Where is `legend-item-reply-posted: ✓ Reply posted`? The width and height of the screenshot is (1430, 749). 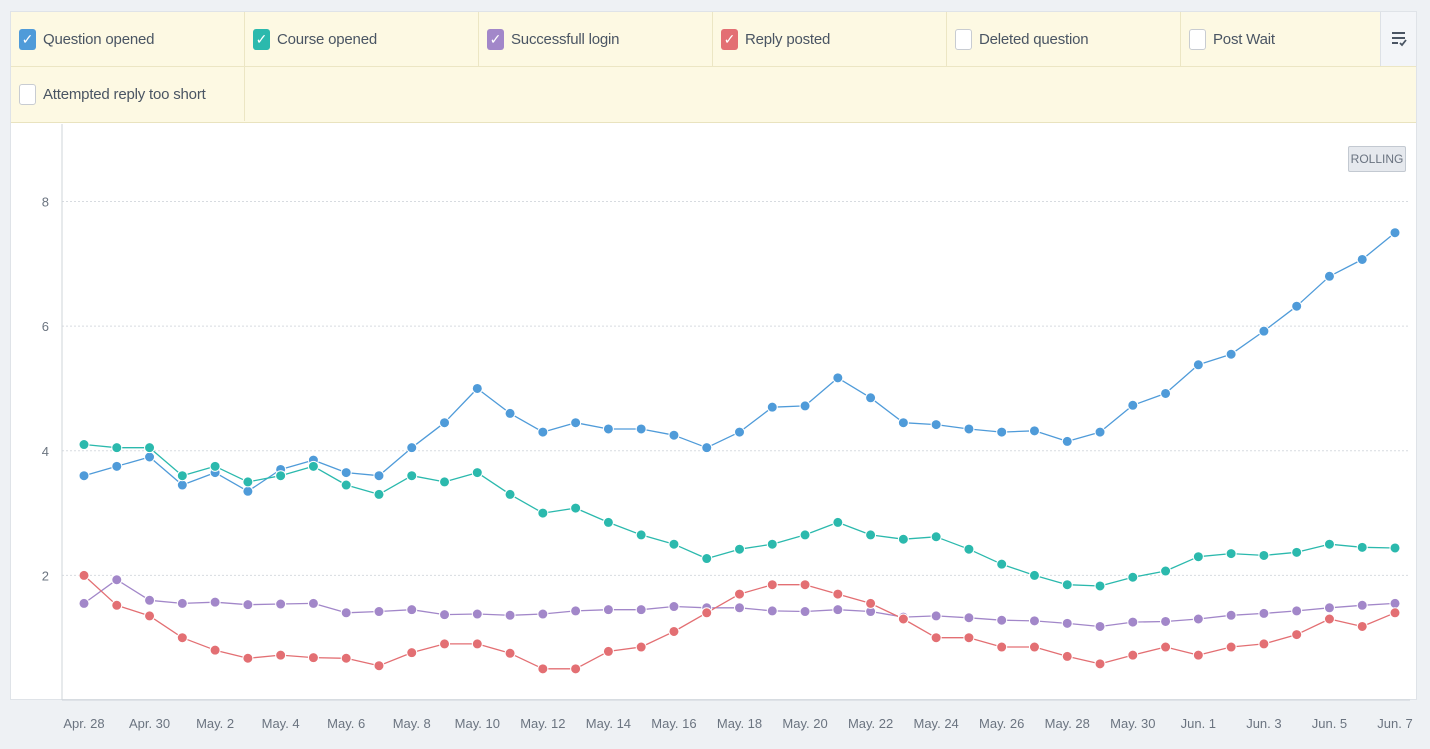
legend-item-reply-posted: ✓ Reply posted is located at coordinates (830, 39).